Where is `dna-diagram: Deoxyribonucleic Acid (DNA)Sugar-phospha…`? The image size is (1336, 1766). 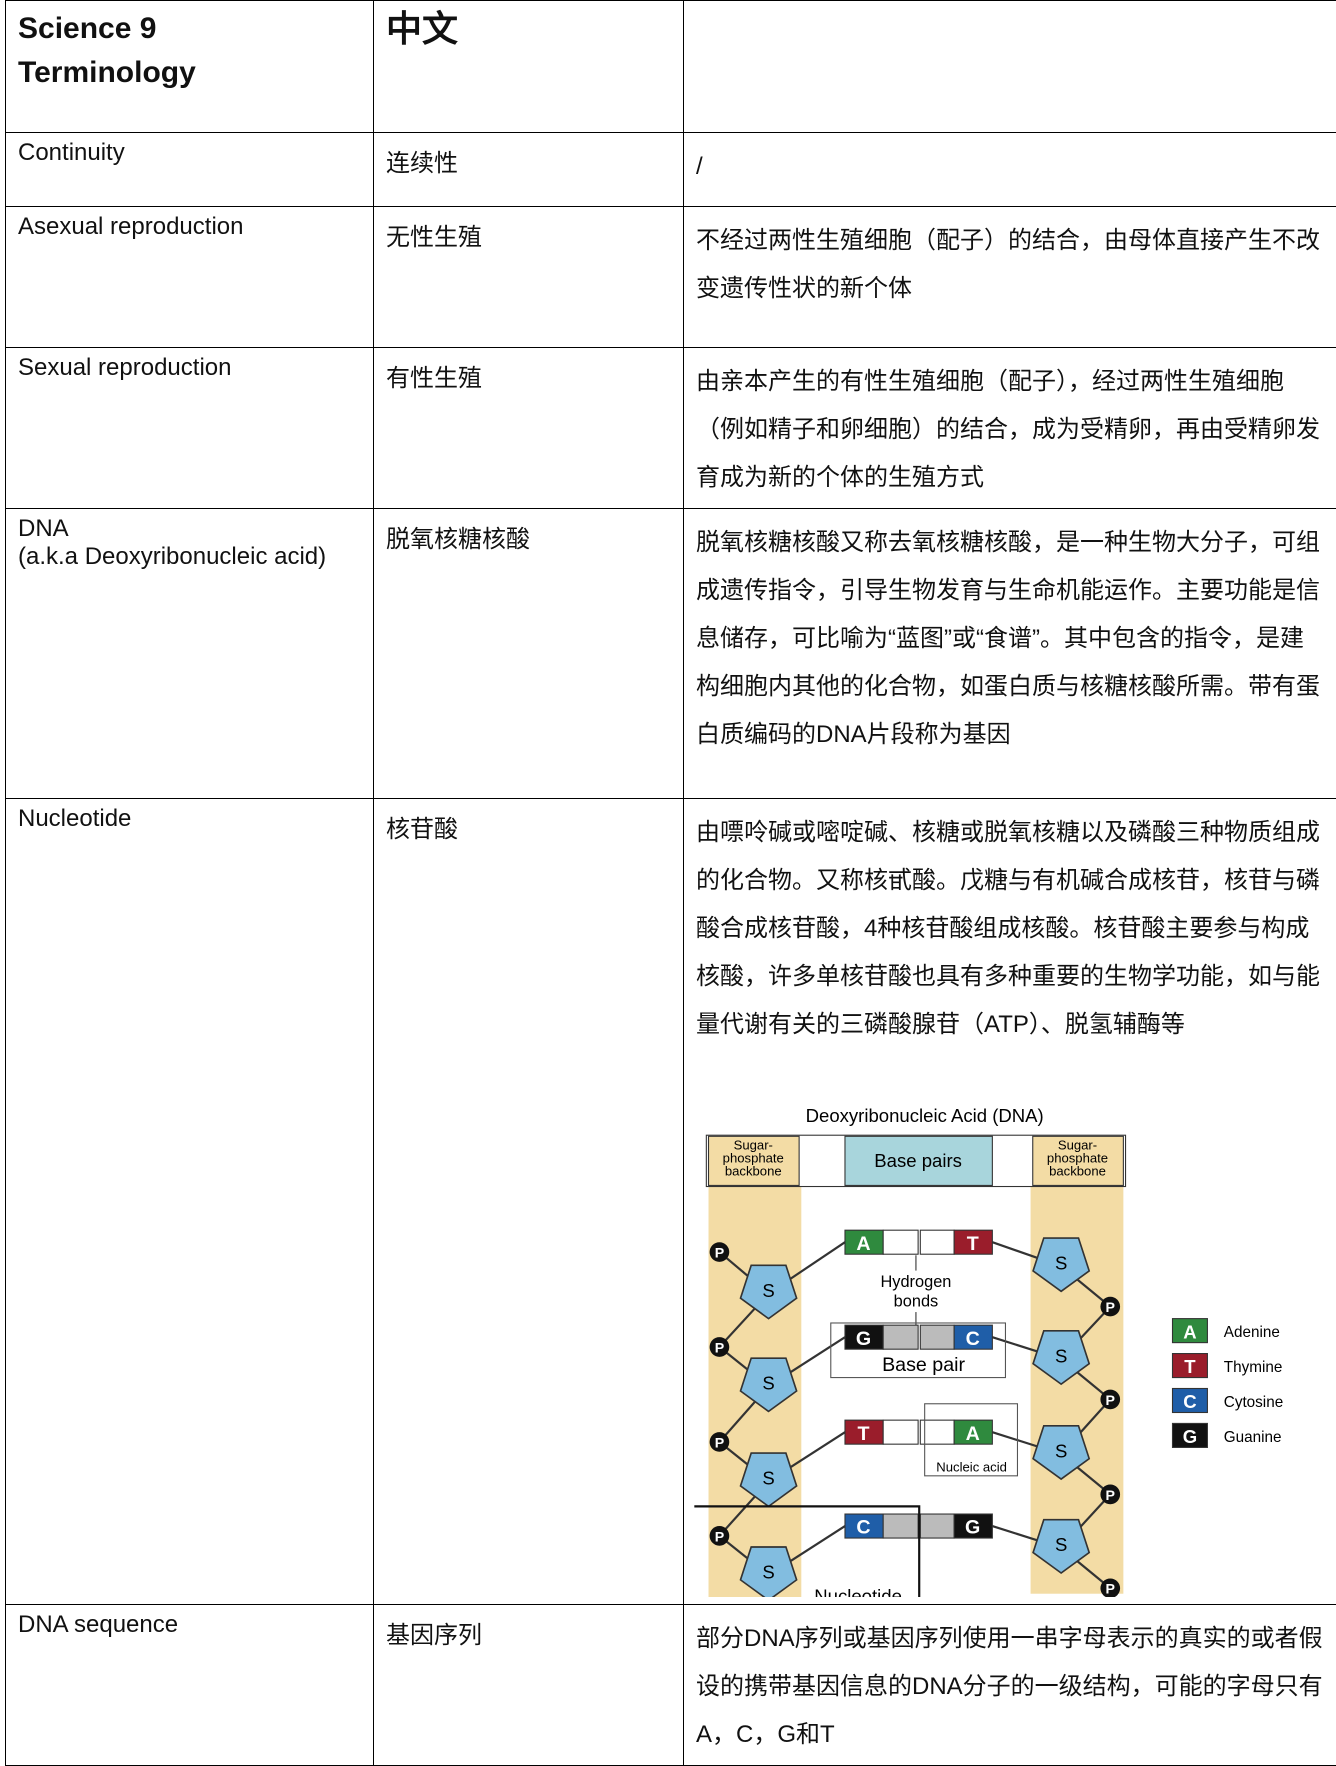
dna-diagram: Deoxyribonucleic Acid (DNA)Sugar-phospha… is located at coordinates (1000, 1347).